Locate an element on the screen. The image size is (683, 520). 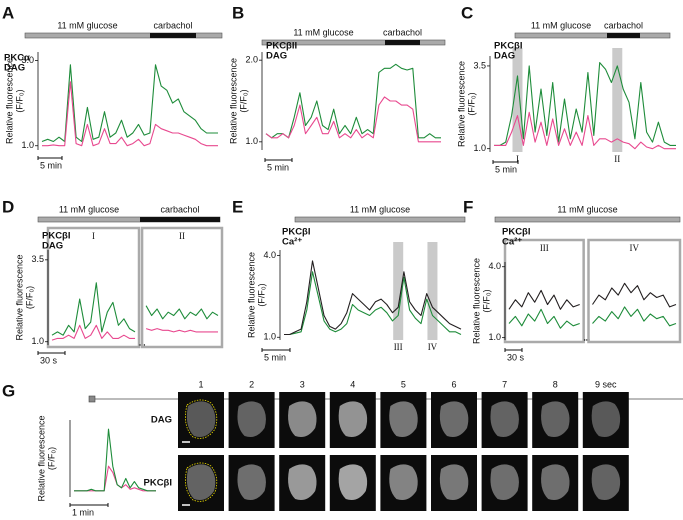
legend-label: PKCβI is located at coordinates (516, 232).